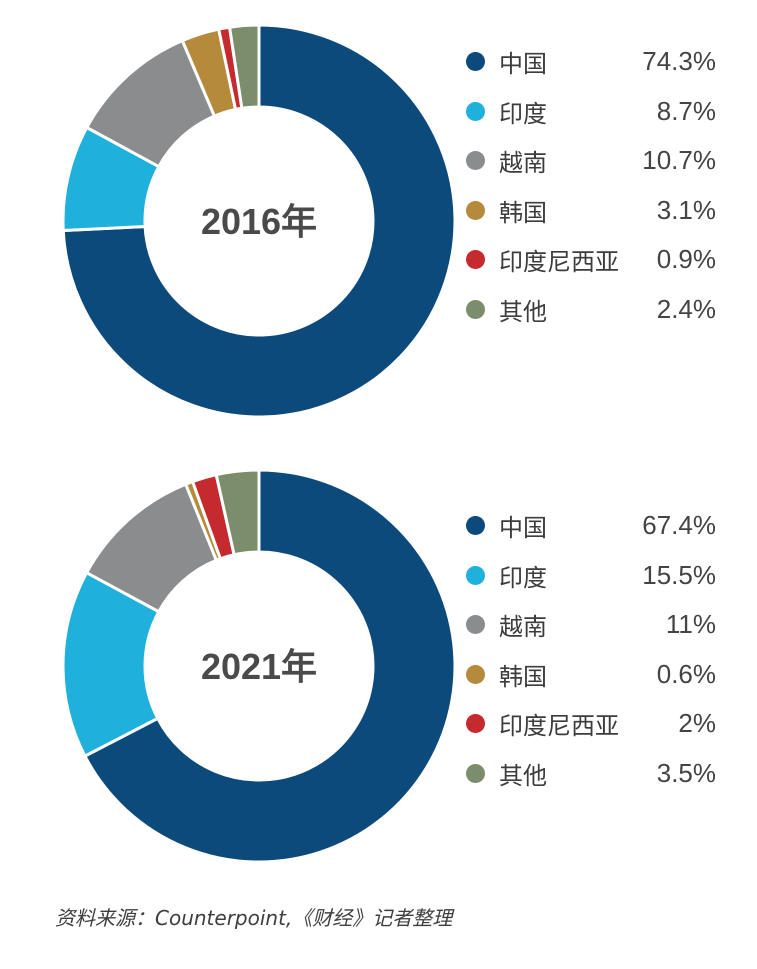 The width and height of the screenshot is (757, 969). I want to click on legend-value: 0.9%, so click(686, 259).